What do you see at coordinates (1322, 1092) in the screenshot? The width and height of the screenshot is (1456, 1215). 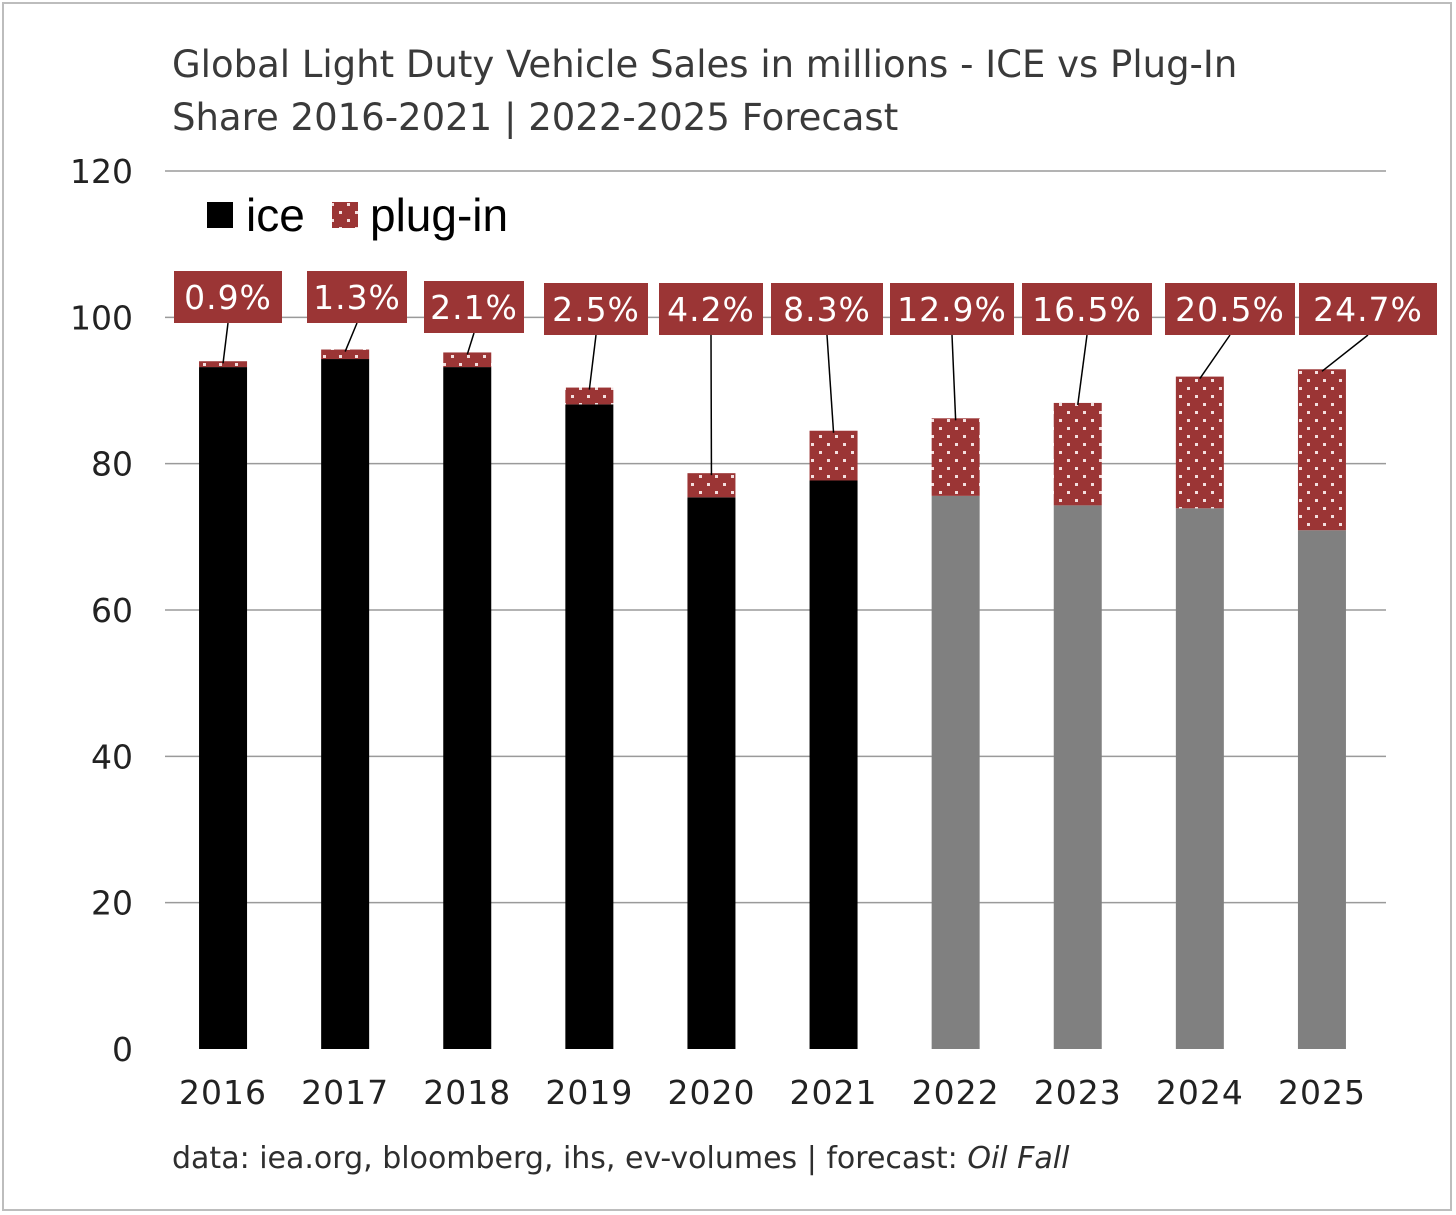 I see `x-tick-2025: 2025` at bounding box center [1322, 1092].